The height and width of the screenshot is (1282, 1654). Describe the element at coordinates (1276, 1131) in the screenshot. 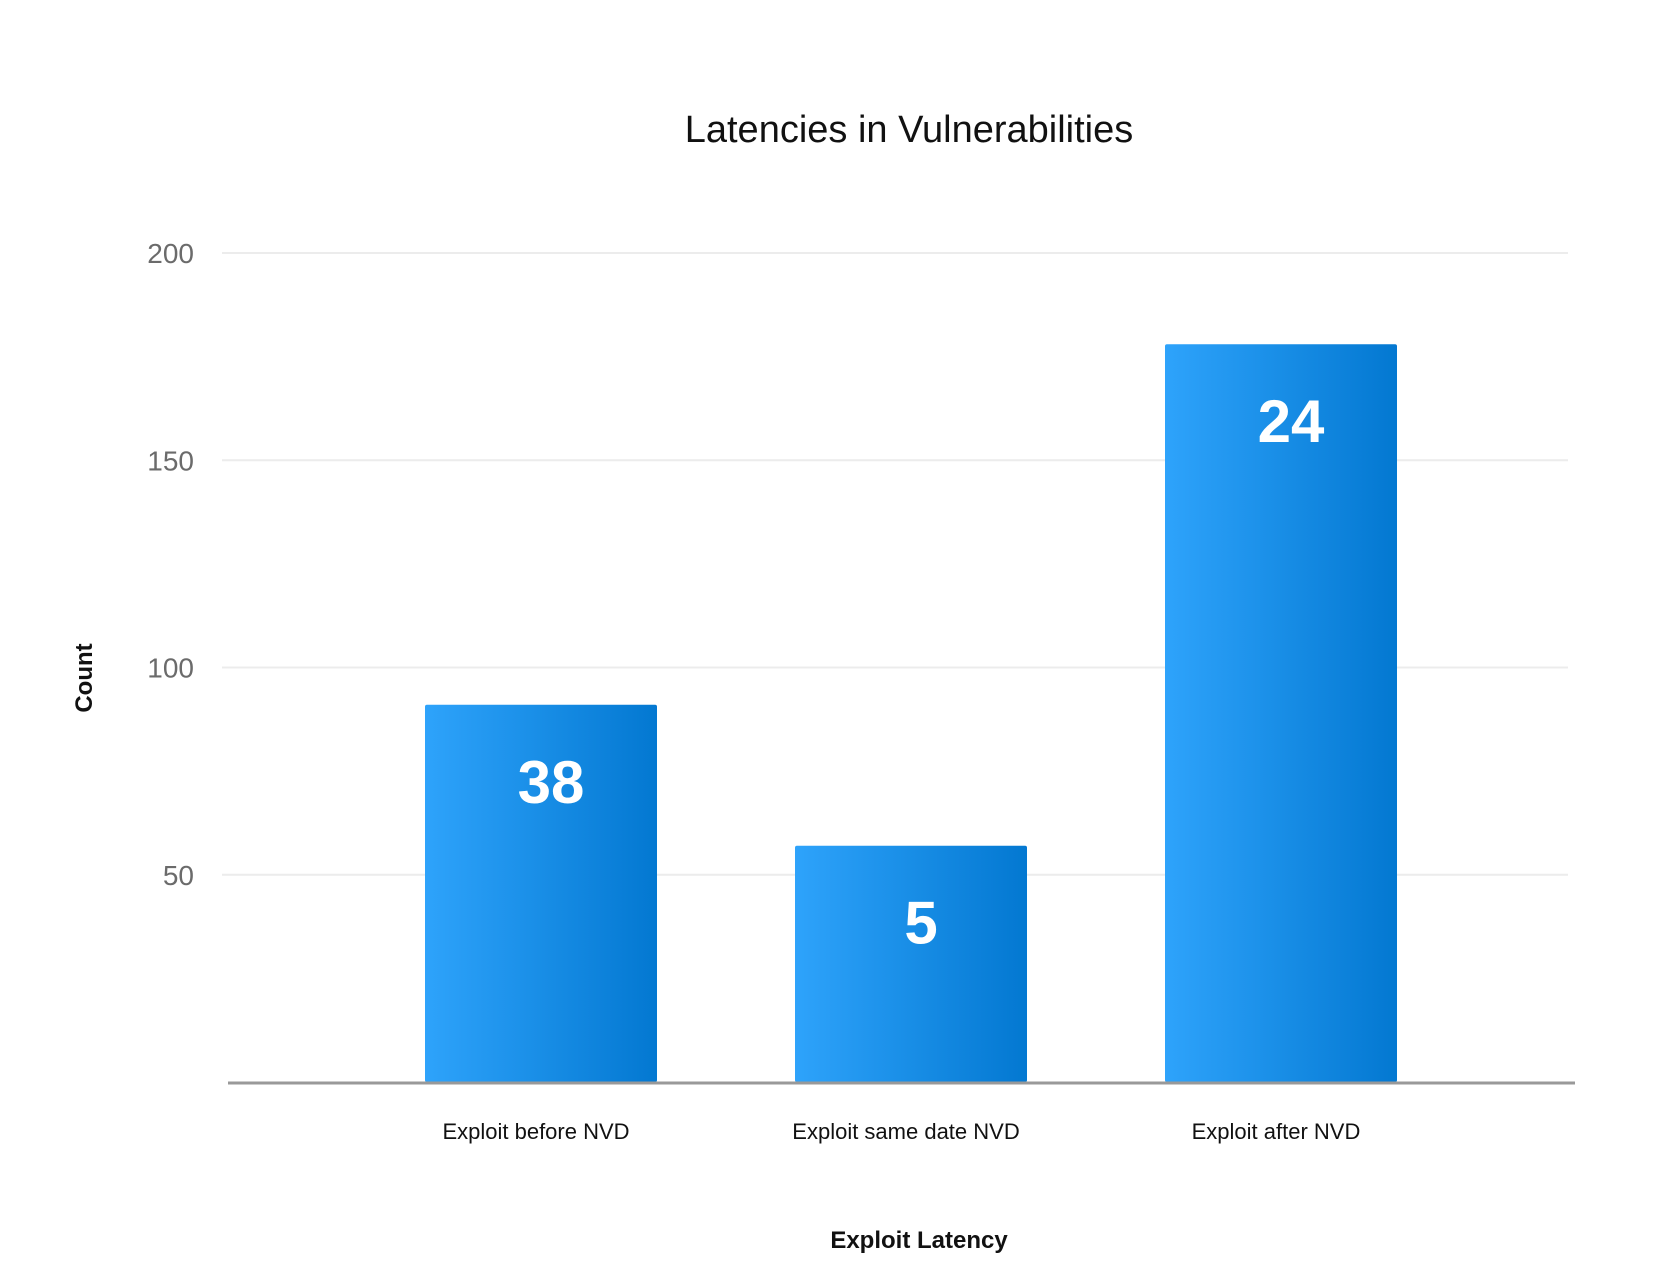

I see `x-tick-label: Exploit after NVD` at that location.